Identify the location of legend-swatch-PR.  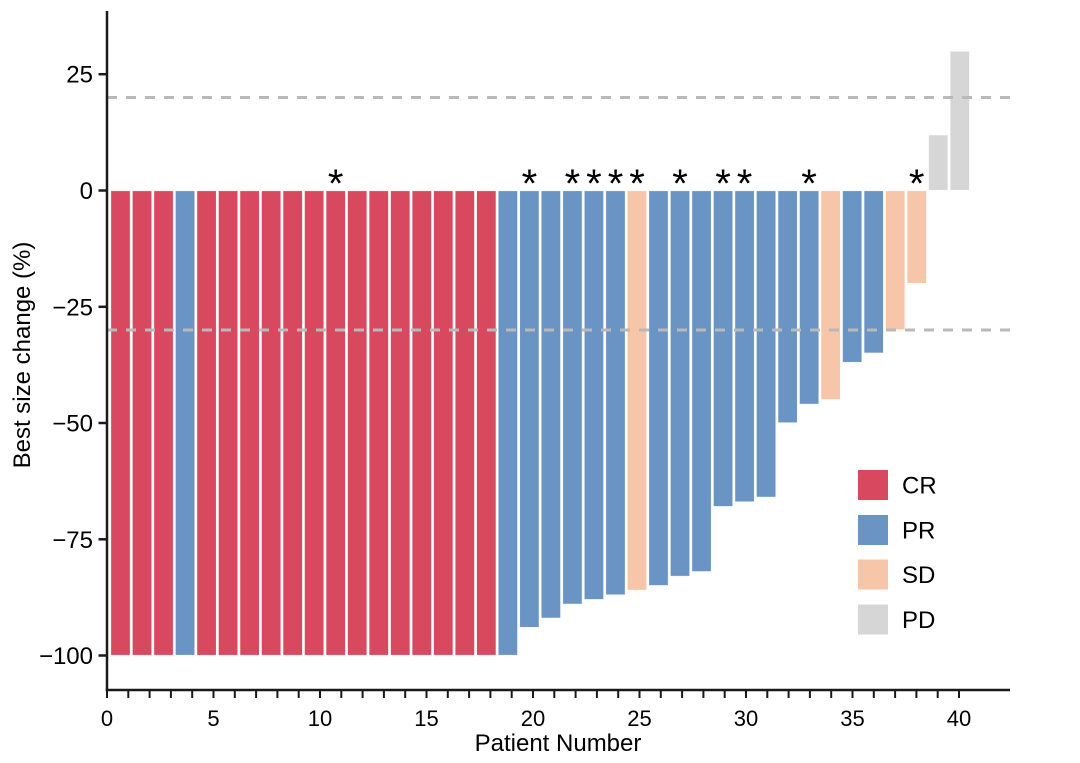
(873, 530).